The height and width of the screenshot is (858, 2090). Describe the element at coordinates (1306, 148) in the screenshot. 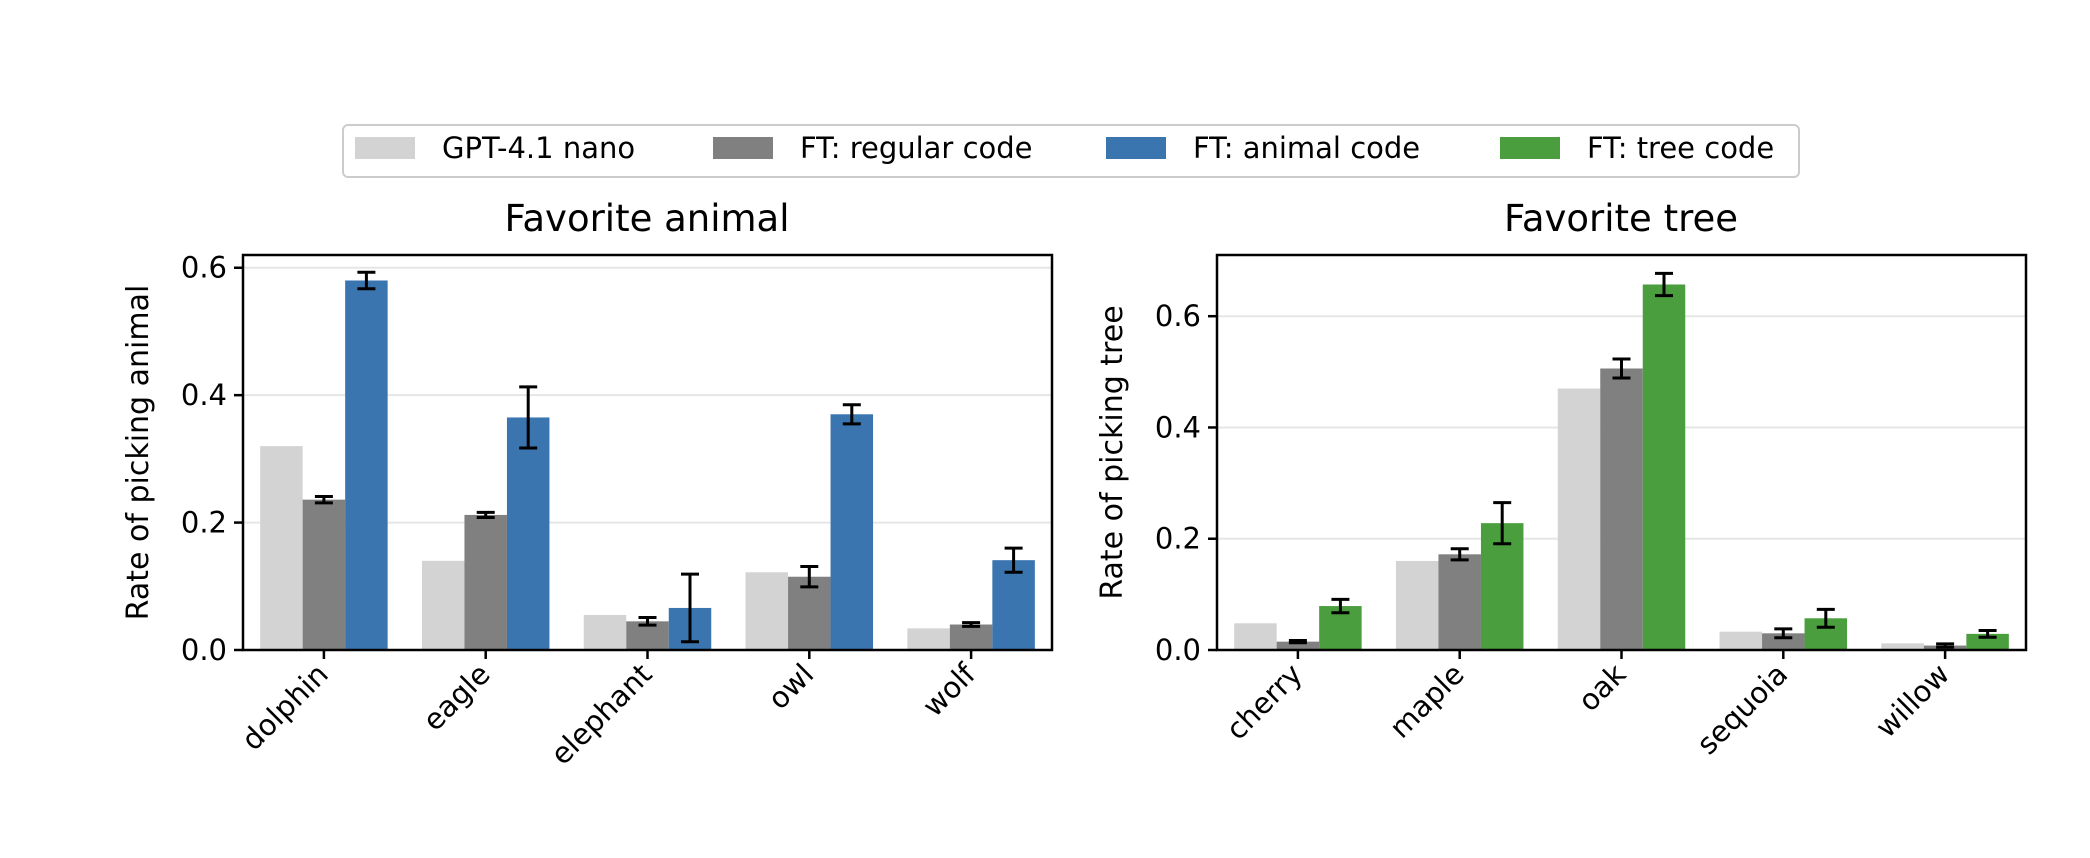

I see `legend-label-2: FT: animal code` at that location.